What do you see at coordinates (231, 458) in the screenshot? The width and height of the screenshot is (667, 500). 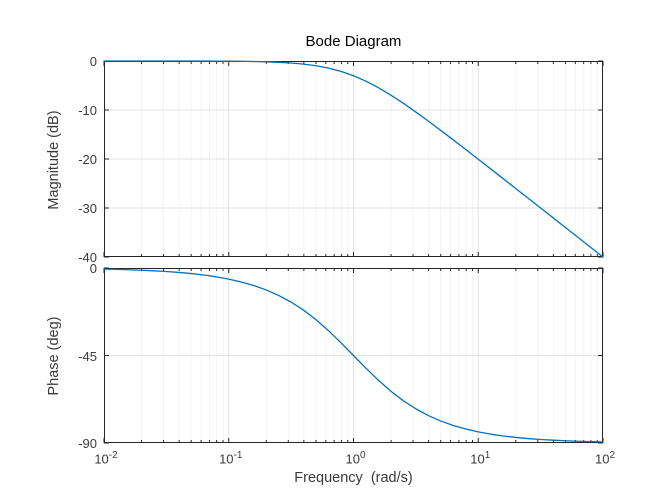 I see `x-tick-label: 10⁻¹` at bounding box center [231, 458].